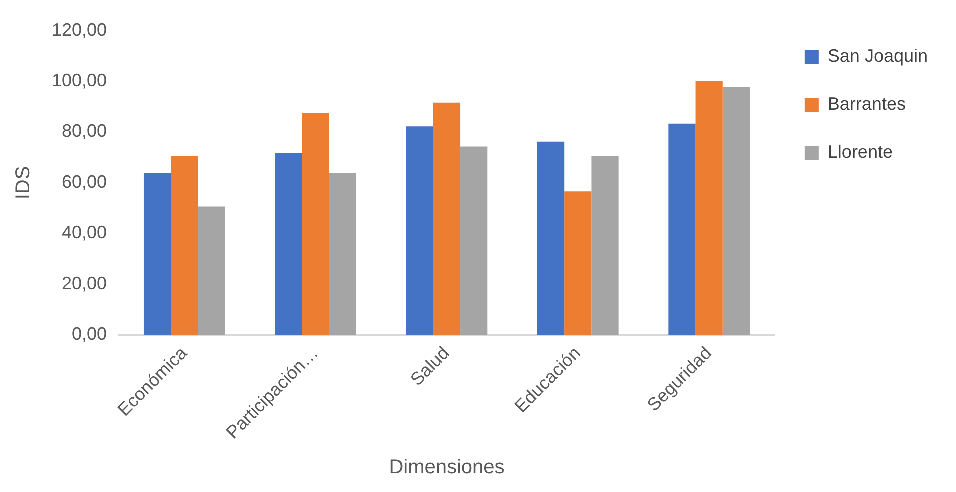 This screenshot has height=492, width=956. What do you see at coordinates (85, 182) in the screenshot?
I see `y-tick-label: 60,00` at bounding box center [85, 182].